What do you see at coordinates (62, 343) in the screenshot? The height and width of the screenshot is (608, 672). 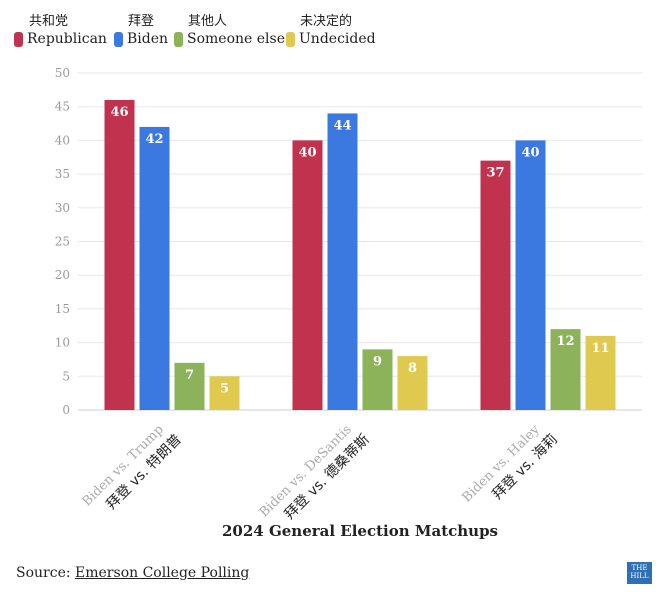 I see `y-tick-label: 10` at bounding box center [62, 343].